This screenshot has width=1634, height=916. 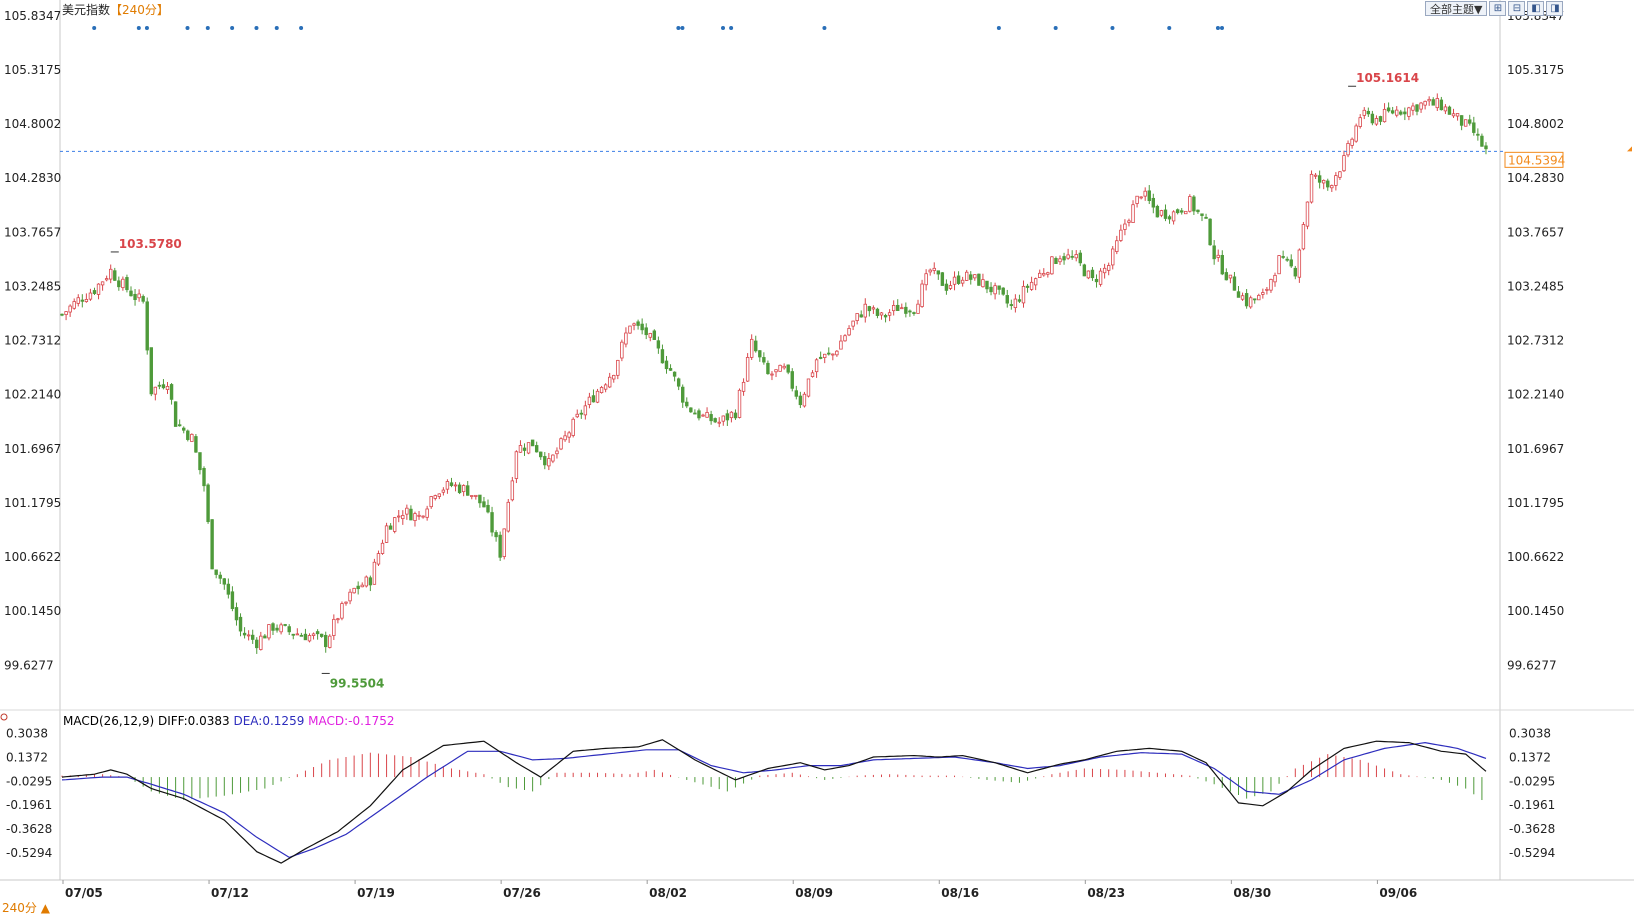 What do you see at coordinates (139, 10) in the screenshot?
I see `period-label: 【240分】` at bounding box center [139, 10].